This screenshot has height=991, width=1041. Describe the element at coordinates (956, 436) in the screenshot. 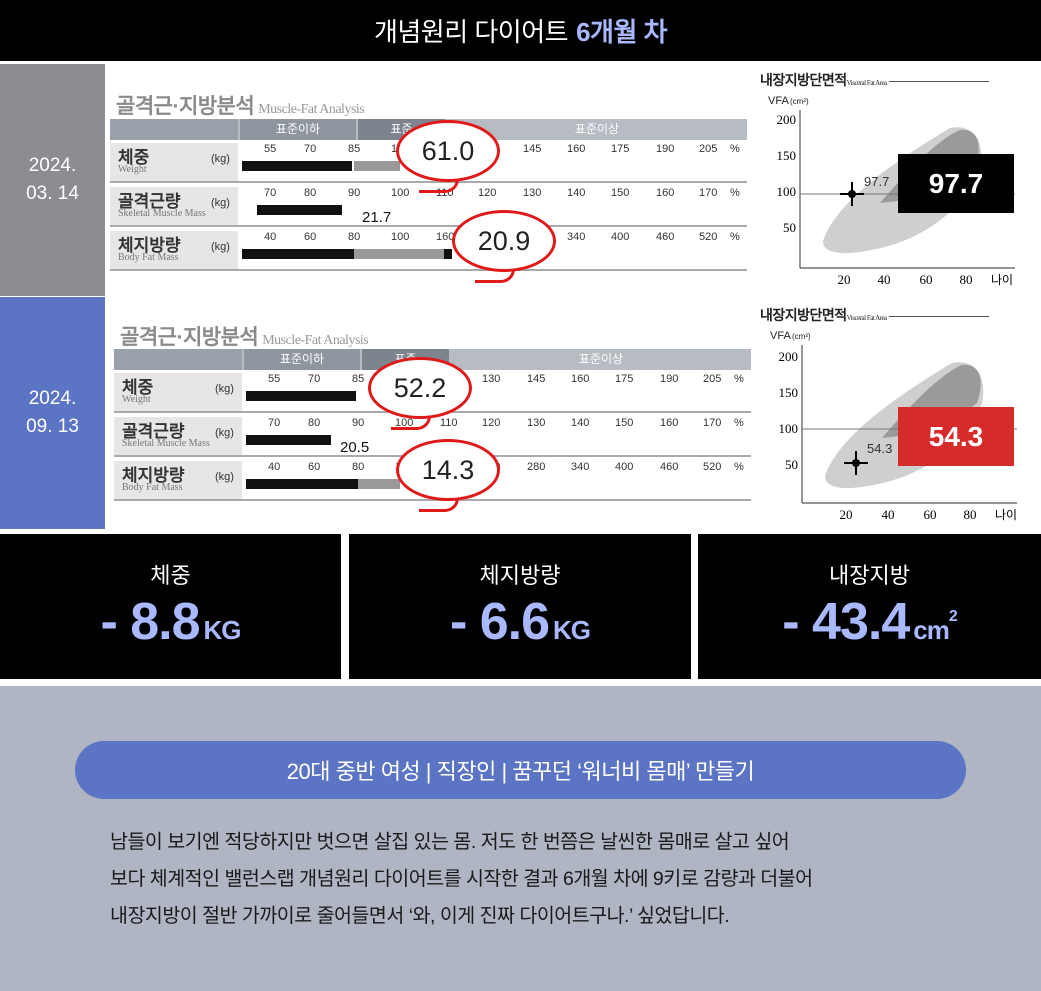

I see `vfa-badge: 54.3` at that location.